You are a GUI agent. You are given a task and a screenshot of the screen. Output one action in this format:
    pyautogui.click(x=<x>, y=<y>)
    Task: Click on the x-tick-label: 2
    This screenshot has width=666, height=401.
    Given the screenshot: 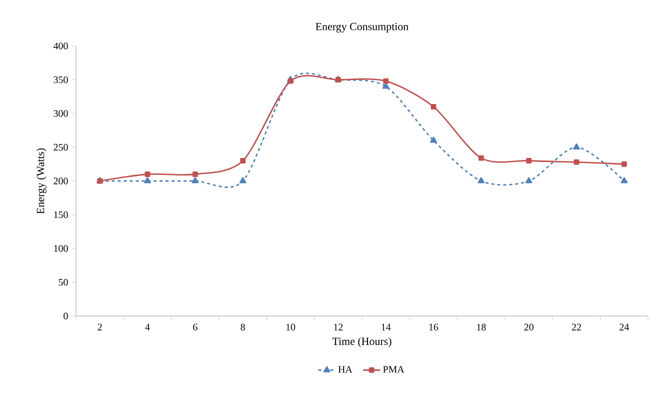 What is the action you would take?
    pyautogui.click(x=100, y=327)
    